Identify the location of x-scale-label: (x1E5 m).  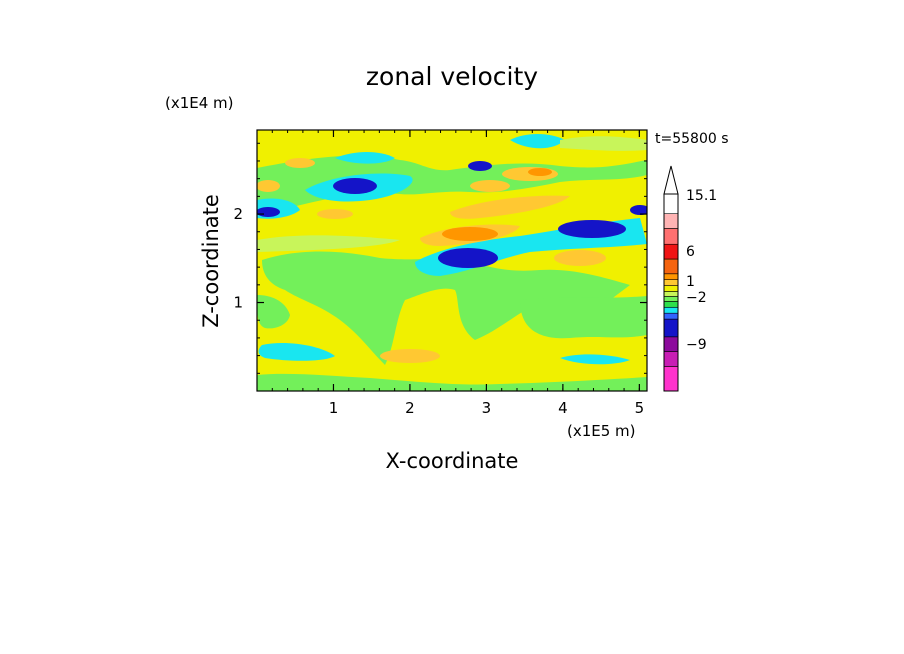
(601, 431).